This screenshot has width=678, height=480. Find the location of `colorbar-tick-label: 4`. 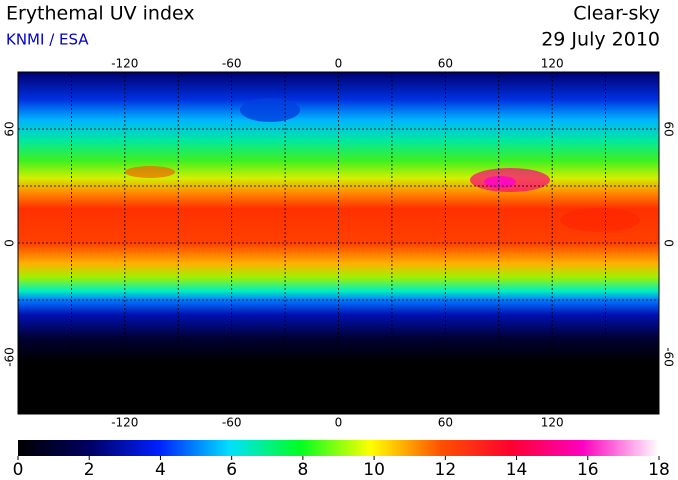

colorbar-tick-label: 4 is located at coordinates (160, 470).